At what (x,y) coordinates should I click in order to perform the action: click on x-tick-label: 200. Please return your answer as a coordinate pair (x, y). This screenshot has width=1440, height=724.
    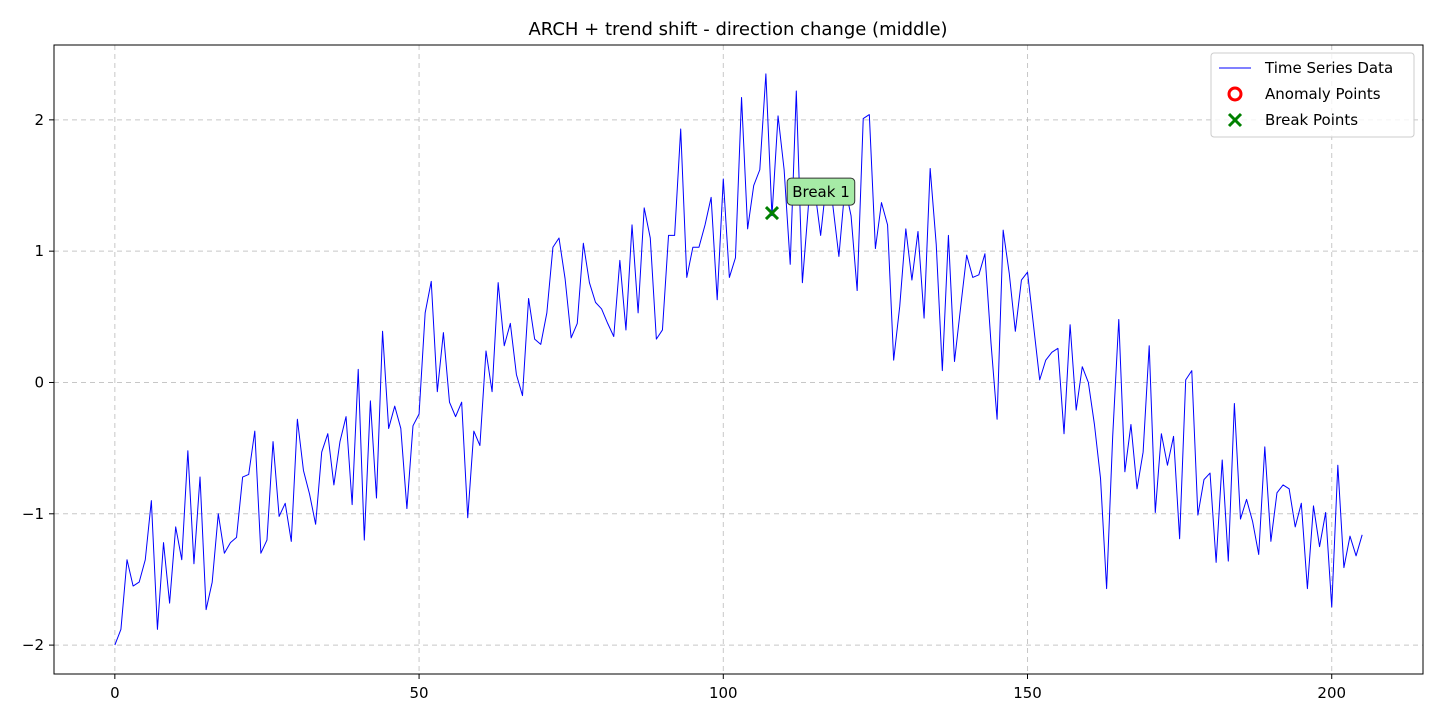
    Looking at the image, I should click on (1331, 693).